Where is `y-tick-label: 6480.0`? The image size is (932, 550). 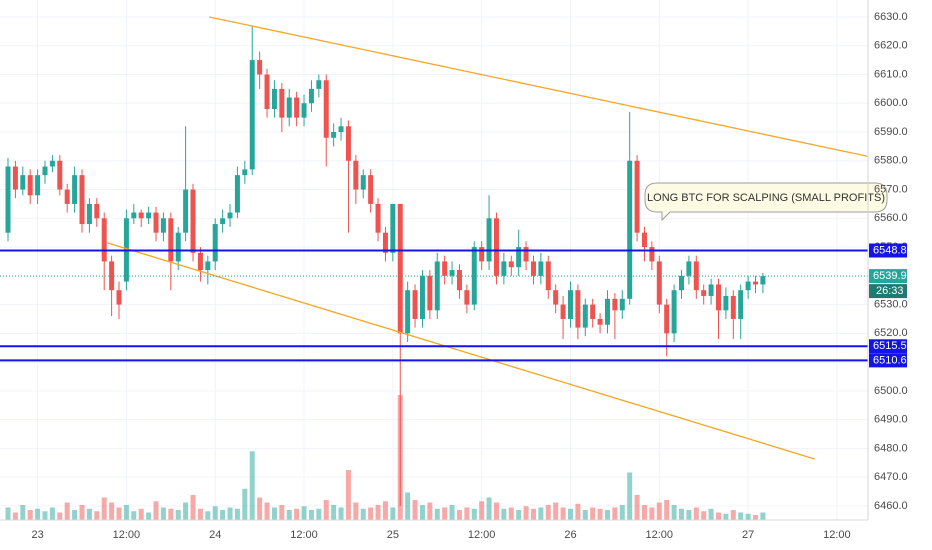 y-tick-label: 6480.0 is located at coordinates (891, 448).